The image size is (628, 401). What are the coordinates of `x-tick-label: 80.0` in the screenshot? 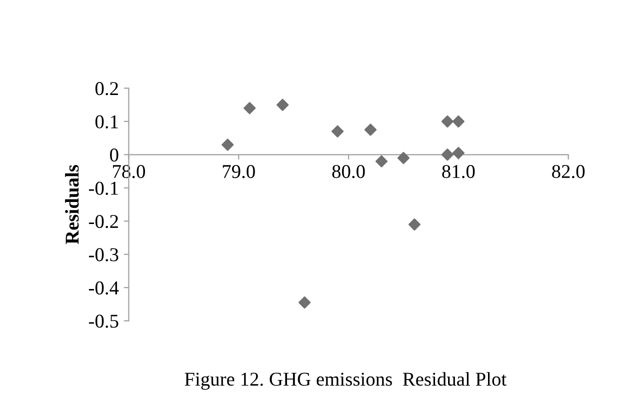 It's located at (348, 171).